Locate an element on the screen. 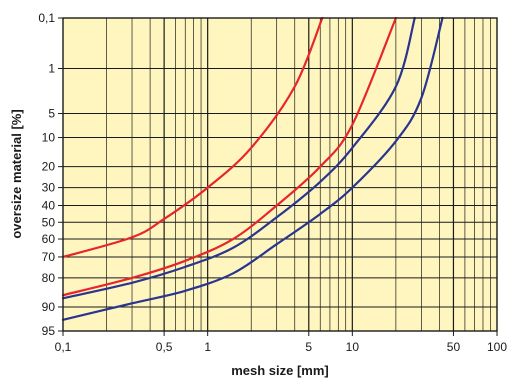  y-tick-label: 20 is located at coordinates (49, 167).